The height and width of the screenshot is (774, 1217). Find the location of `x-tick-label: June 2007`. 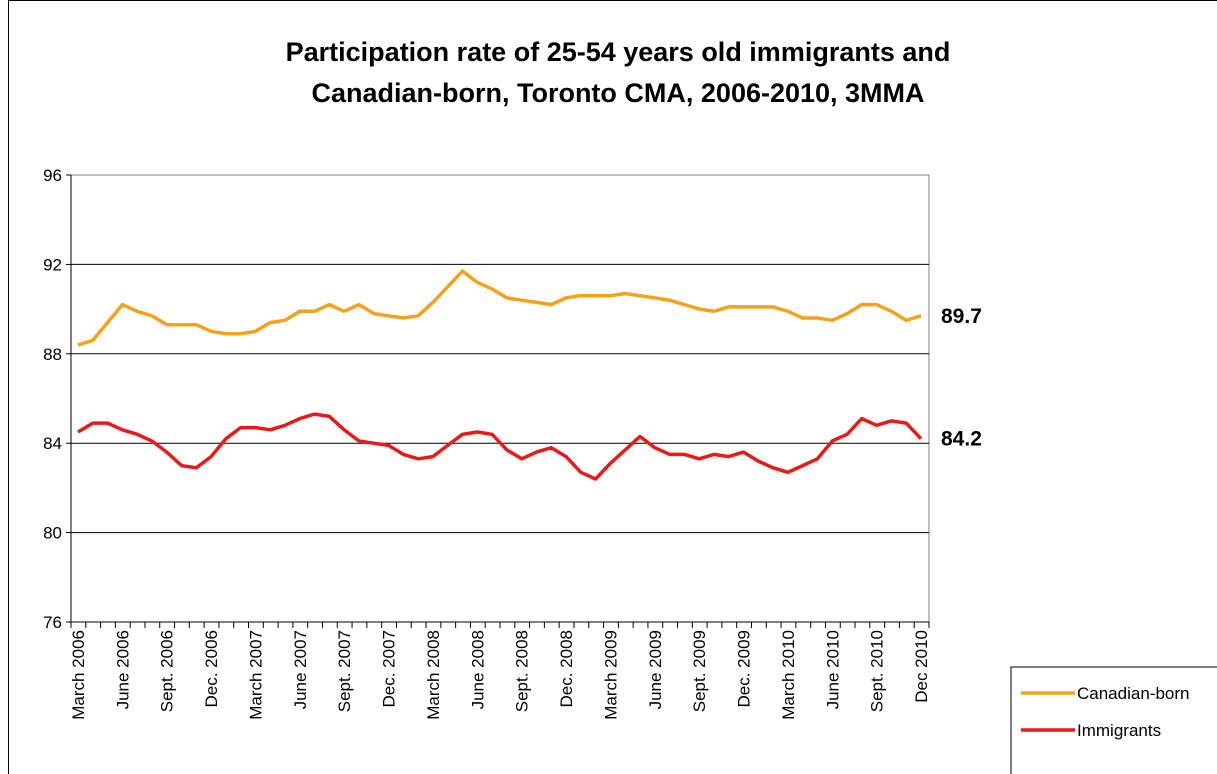

x-tick-label: June 2007 is located at coordinates (300, 669).